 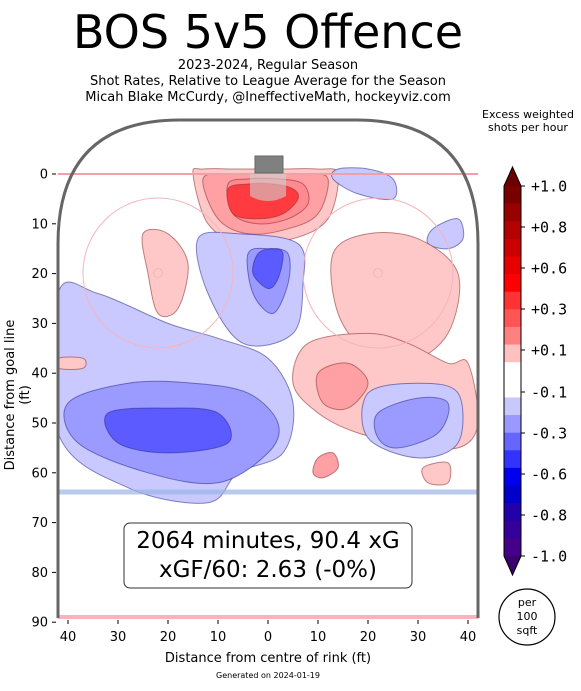 I want to click on goal-net, so click(x=269, y=164).